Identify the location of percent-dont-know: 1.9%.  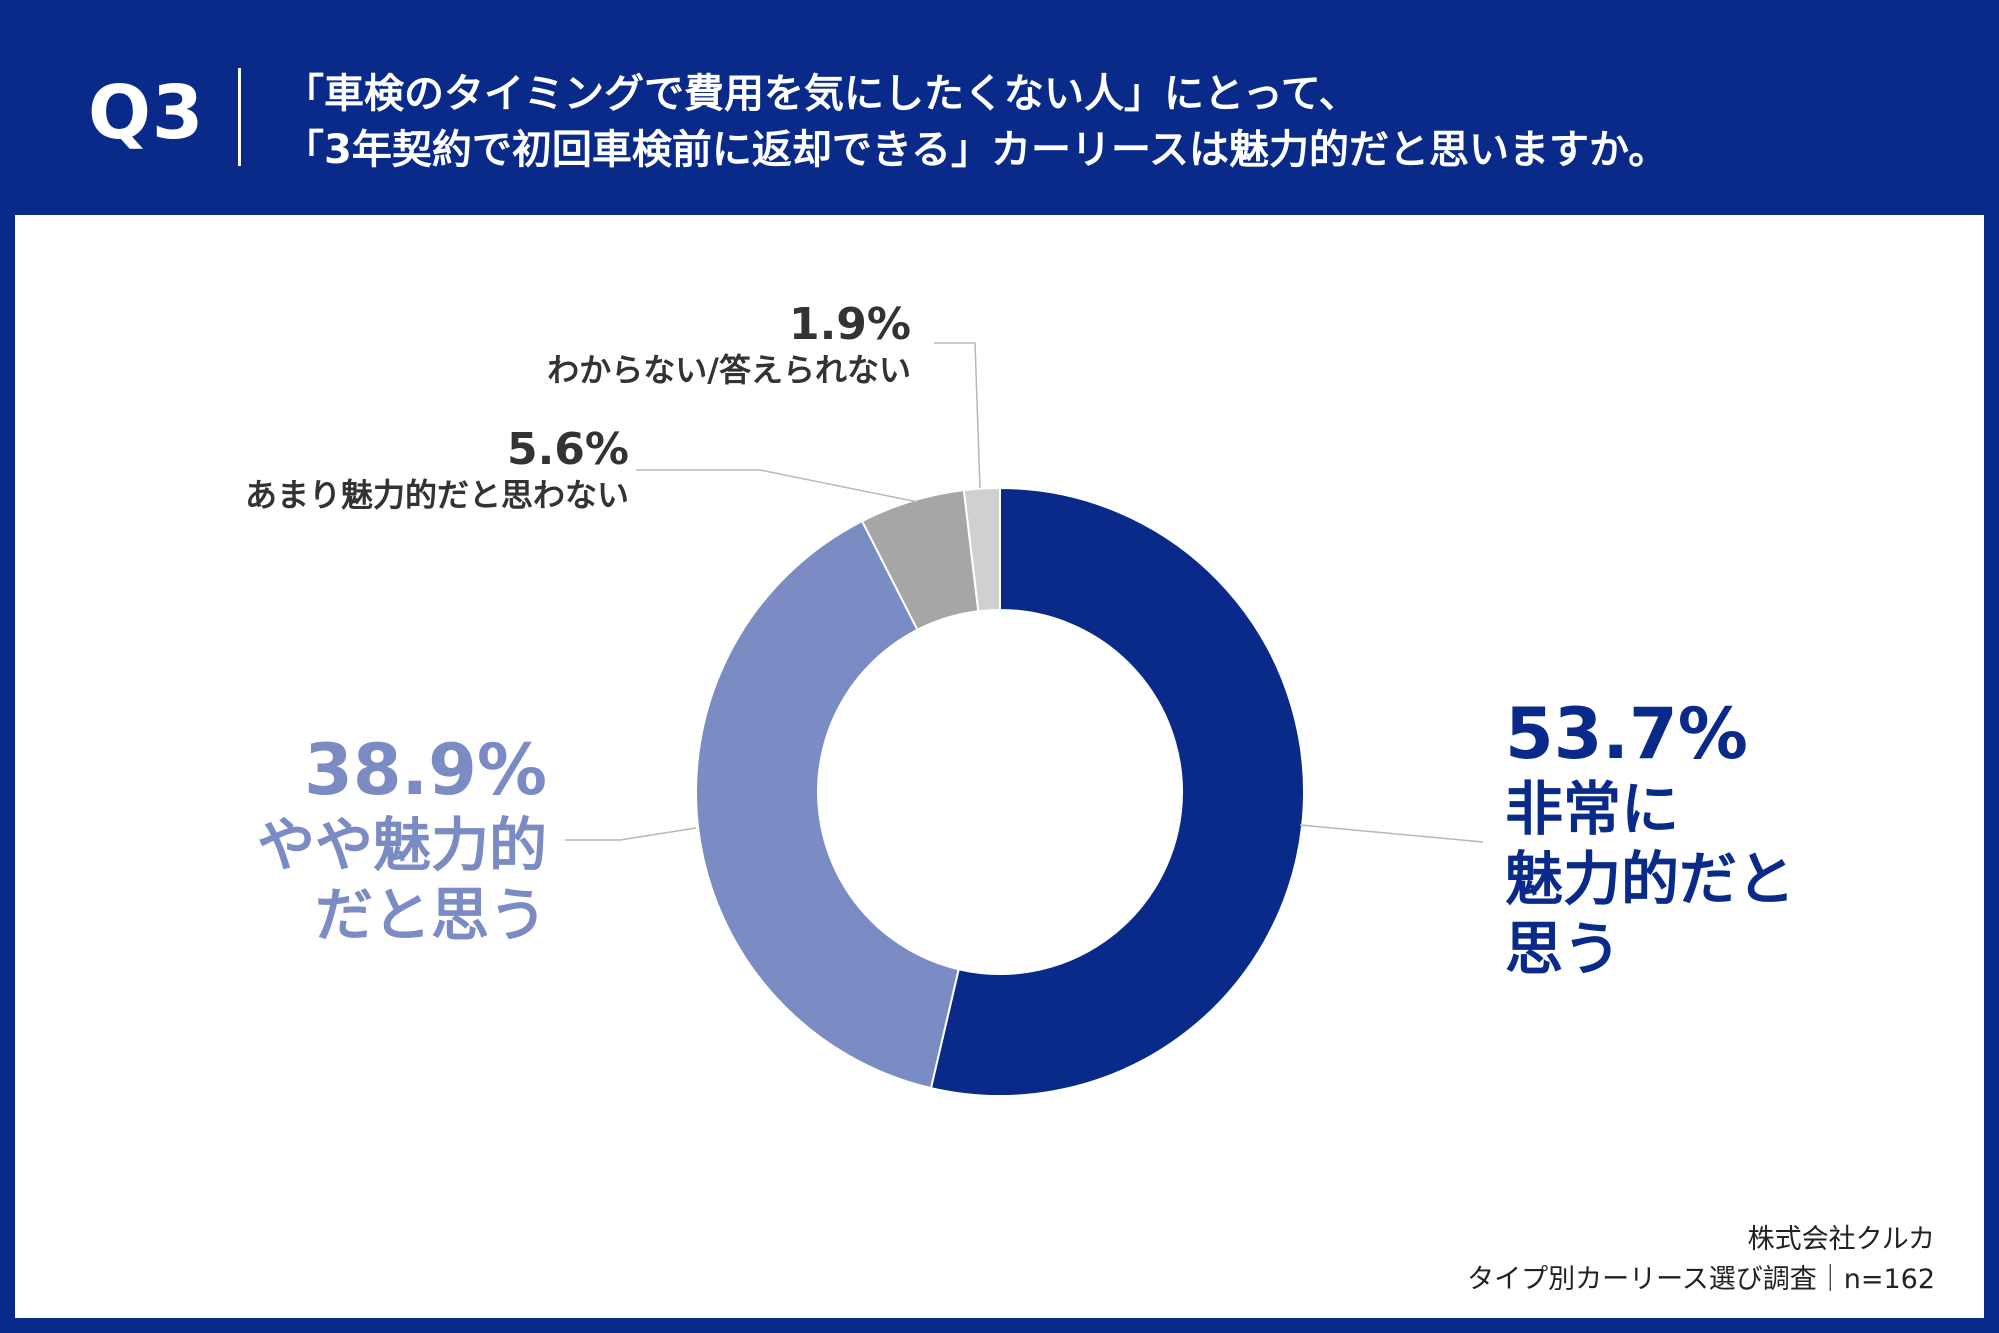
(849, 324).